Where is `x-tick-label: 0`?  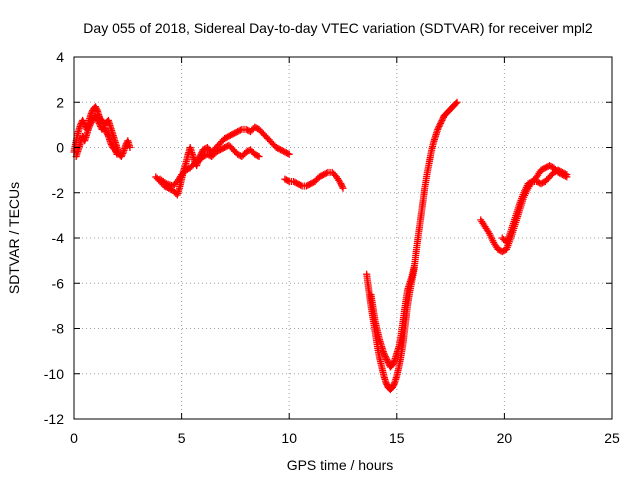 x-tick-label: 0 is located at coordinates (74, 438).